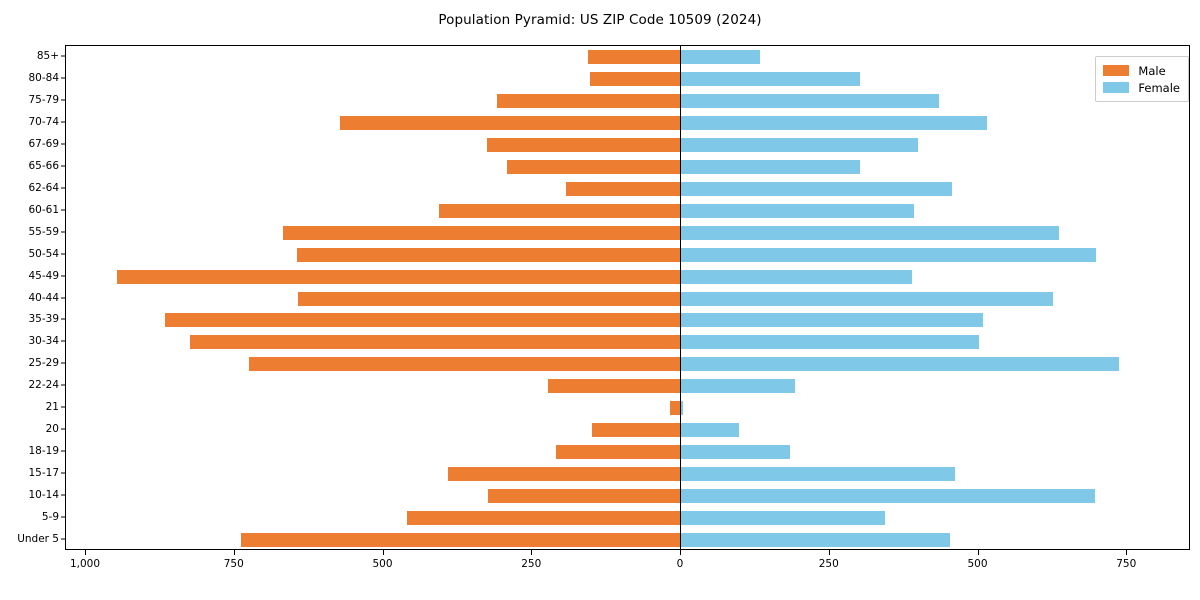  I want to click on x-tick-label: 1,000, so click(85, 564).